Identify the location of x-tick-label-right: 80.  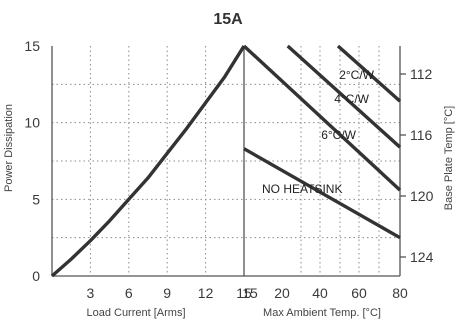
(400, 293).